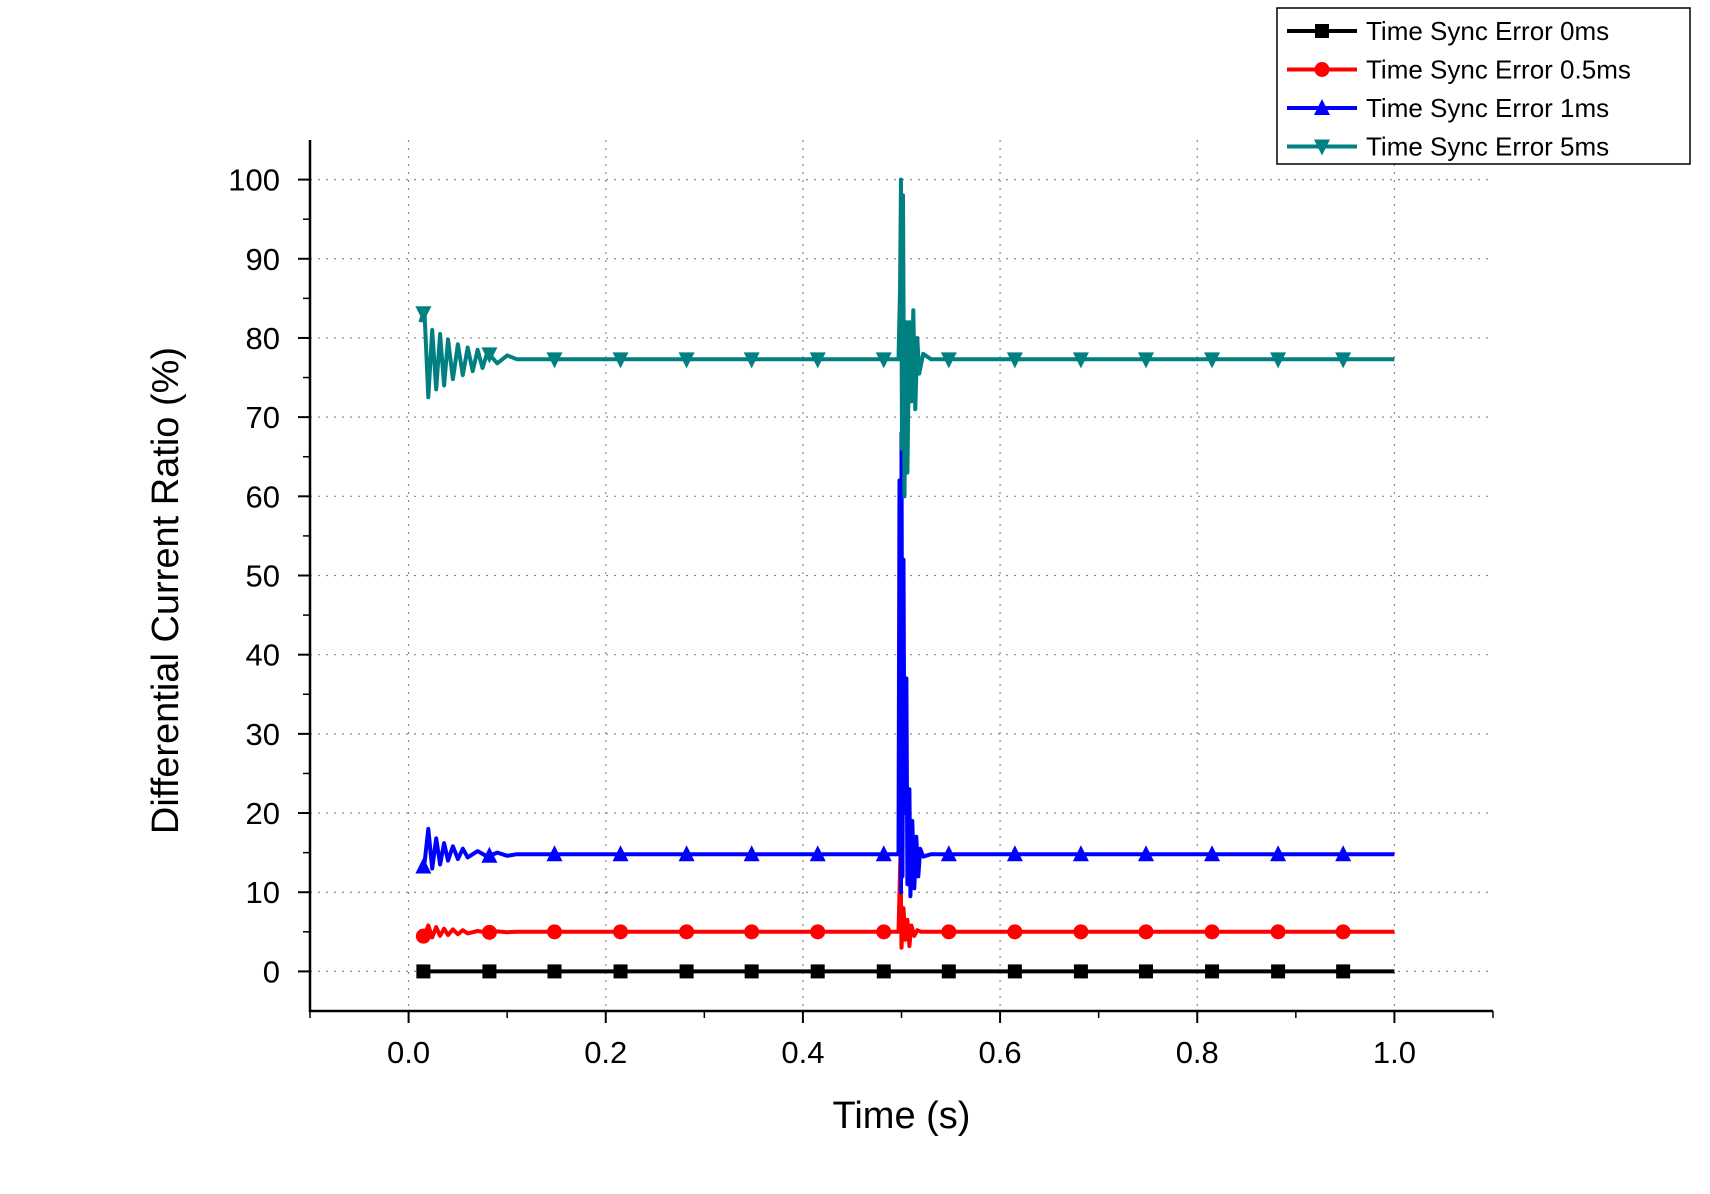  Describe the element at coordinates (1197, 1052) in the screenshot. I see `x-tick-label: 0.8` at that location.